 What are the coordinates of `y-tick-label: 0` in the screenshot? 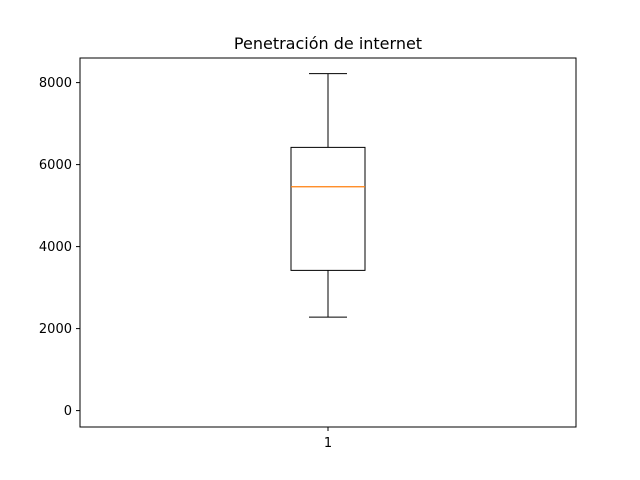 It's located at (68, 411).